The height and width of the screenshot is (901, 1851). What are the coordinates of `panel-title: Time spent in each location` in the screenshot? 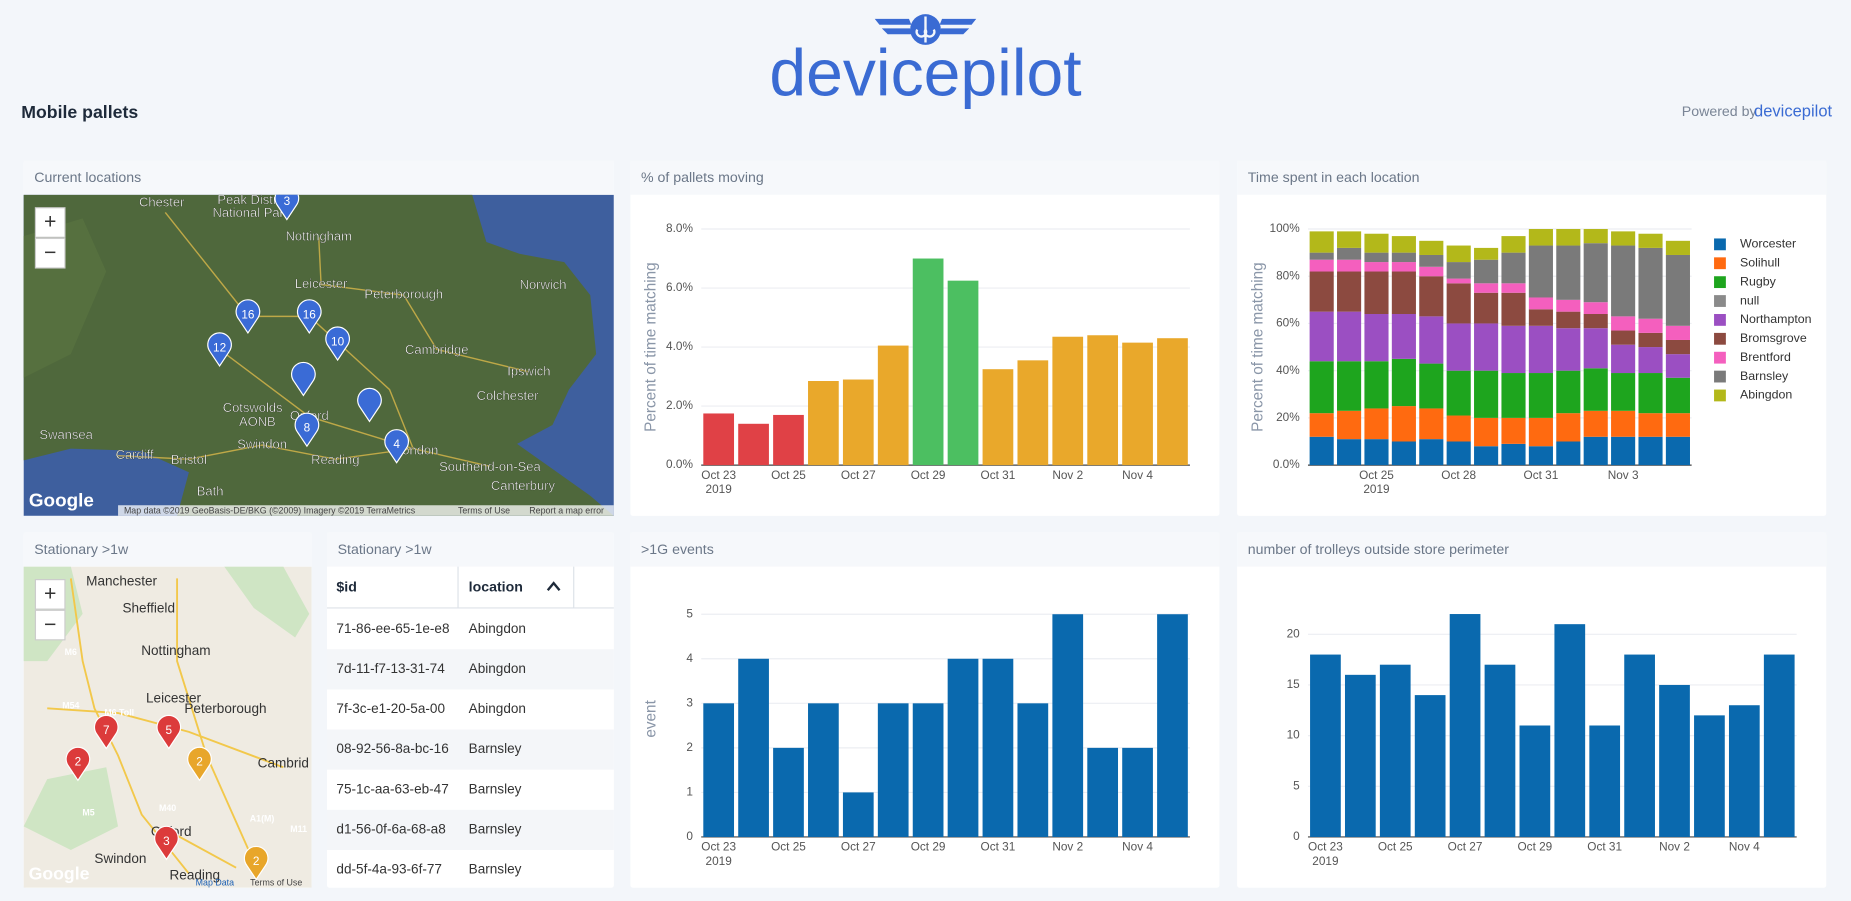 It's located at (1334, 178).